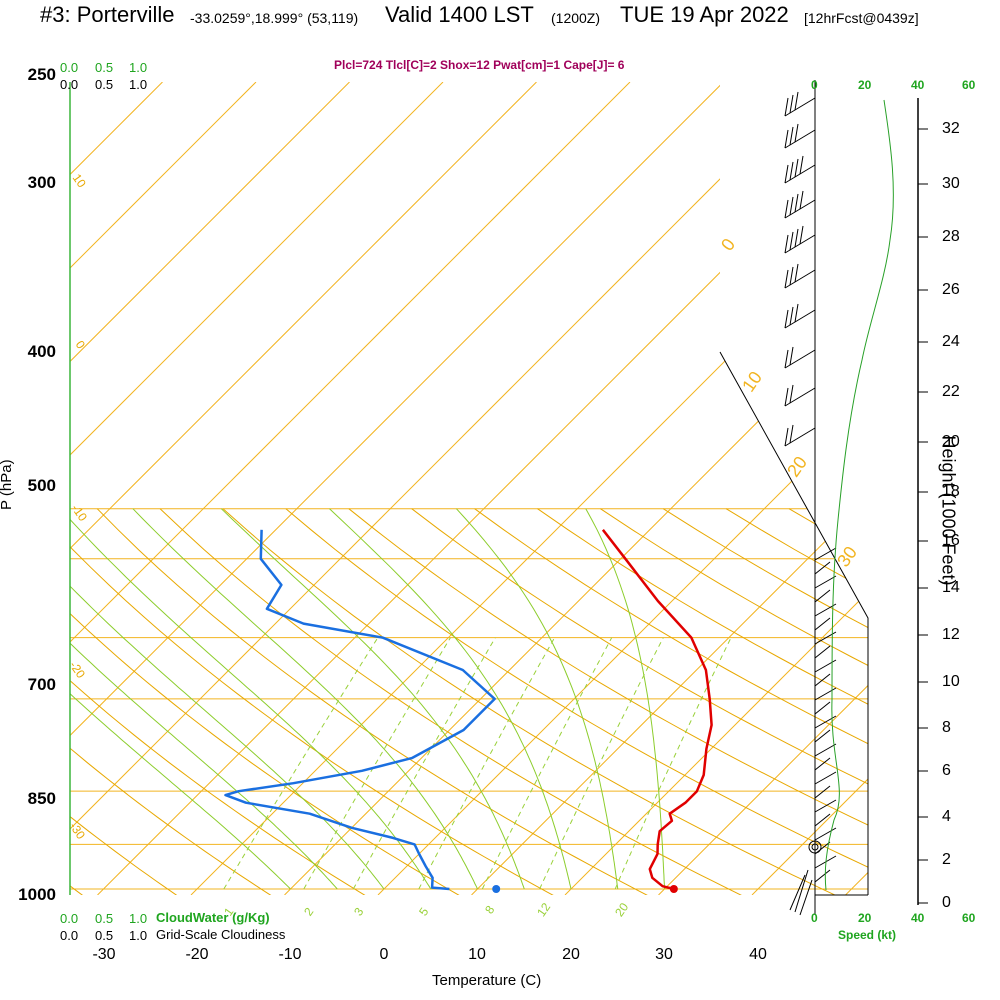 This screenshot has height=1000, width=1000. What do you see at coordinates (69, 84) in the screenshot?
I see `cloudiness-scale-0: 0.0` at bounding box center [69, 84].